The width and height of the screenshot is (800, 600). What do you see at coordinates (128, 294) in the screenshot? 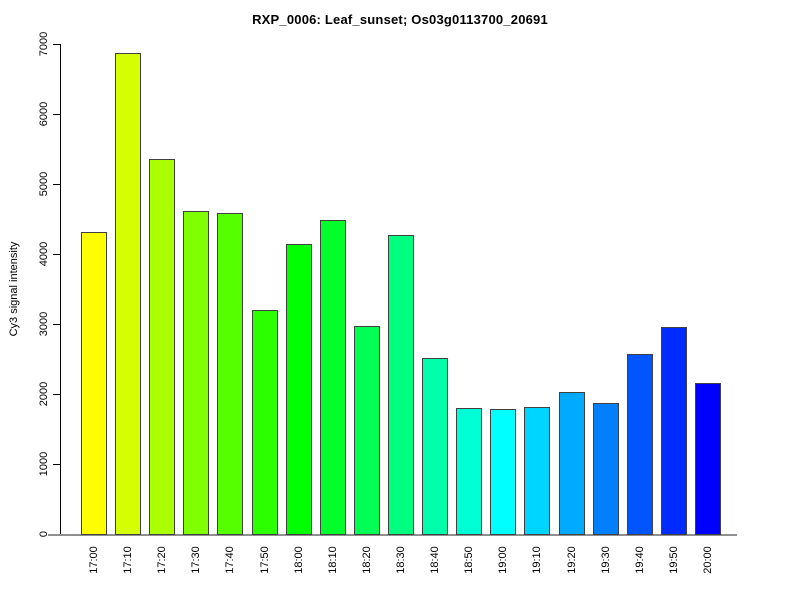
I see `bar-17:10` at bounding box center [128, 294].